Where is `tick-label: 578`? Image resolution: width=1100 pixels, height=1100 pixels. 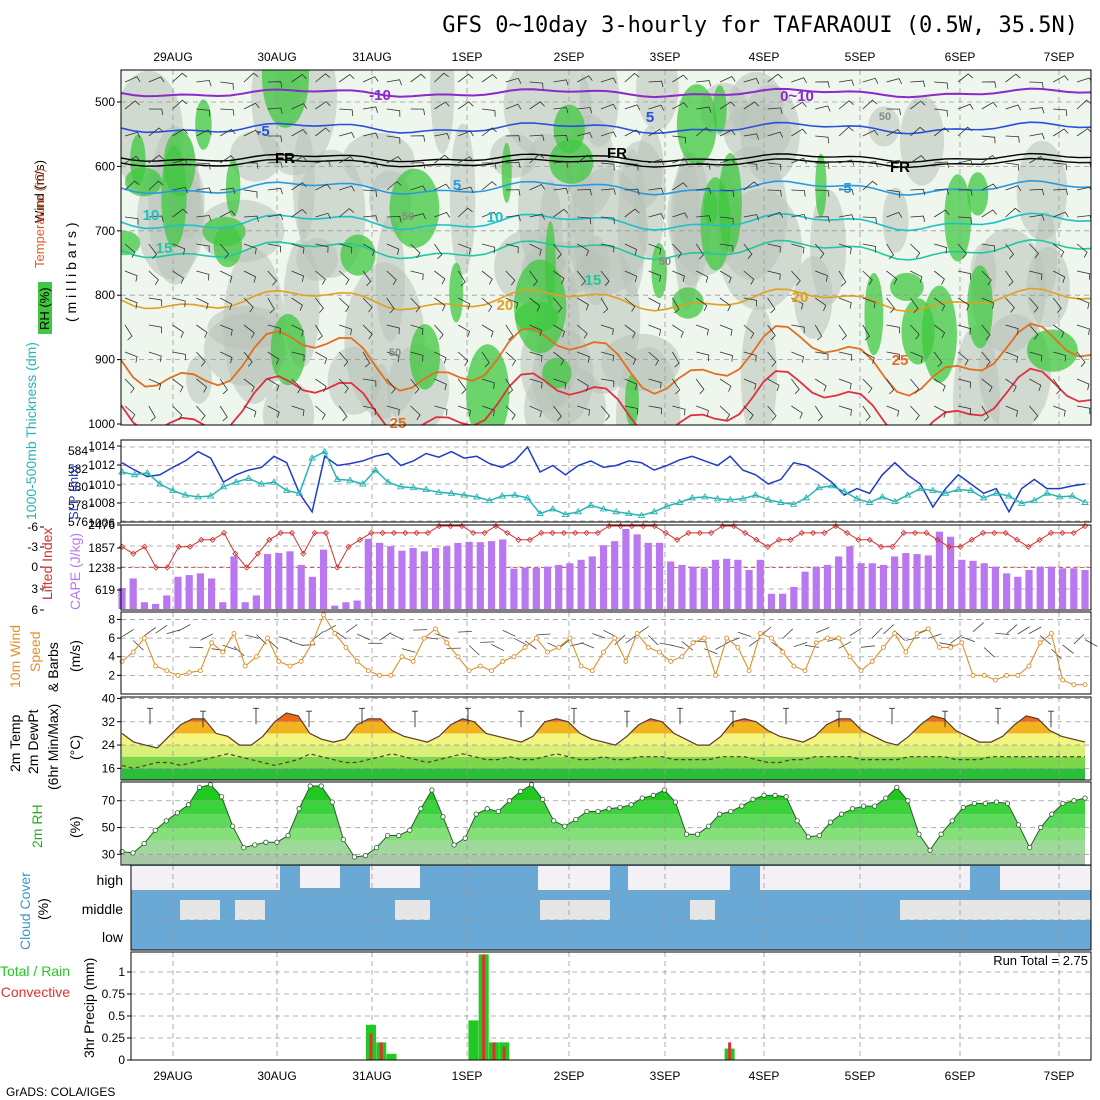
tick-label: 578 is located at coordinates (78, 505).